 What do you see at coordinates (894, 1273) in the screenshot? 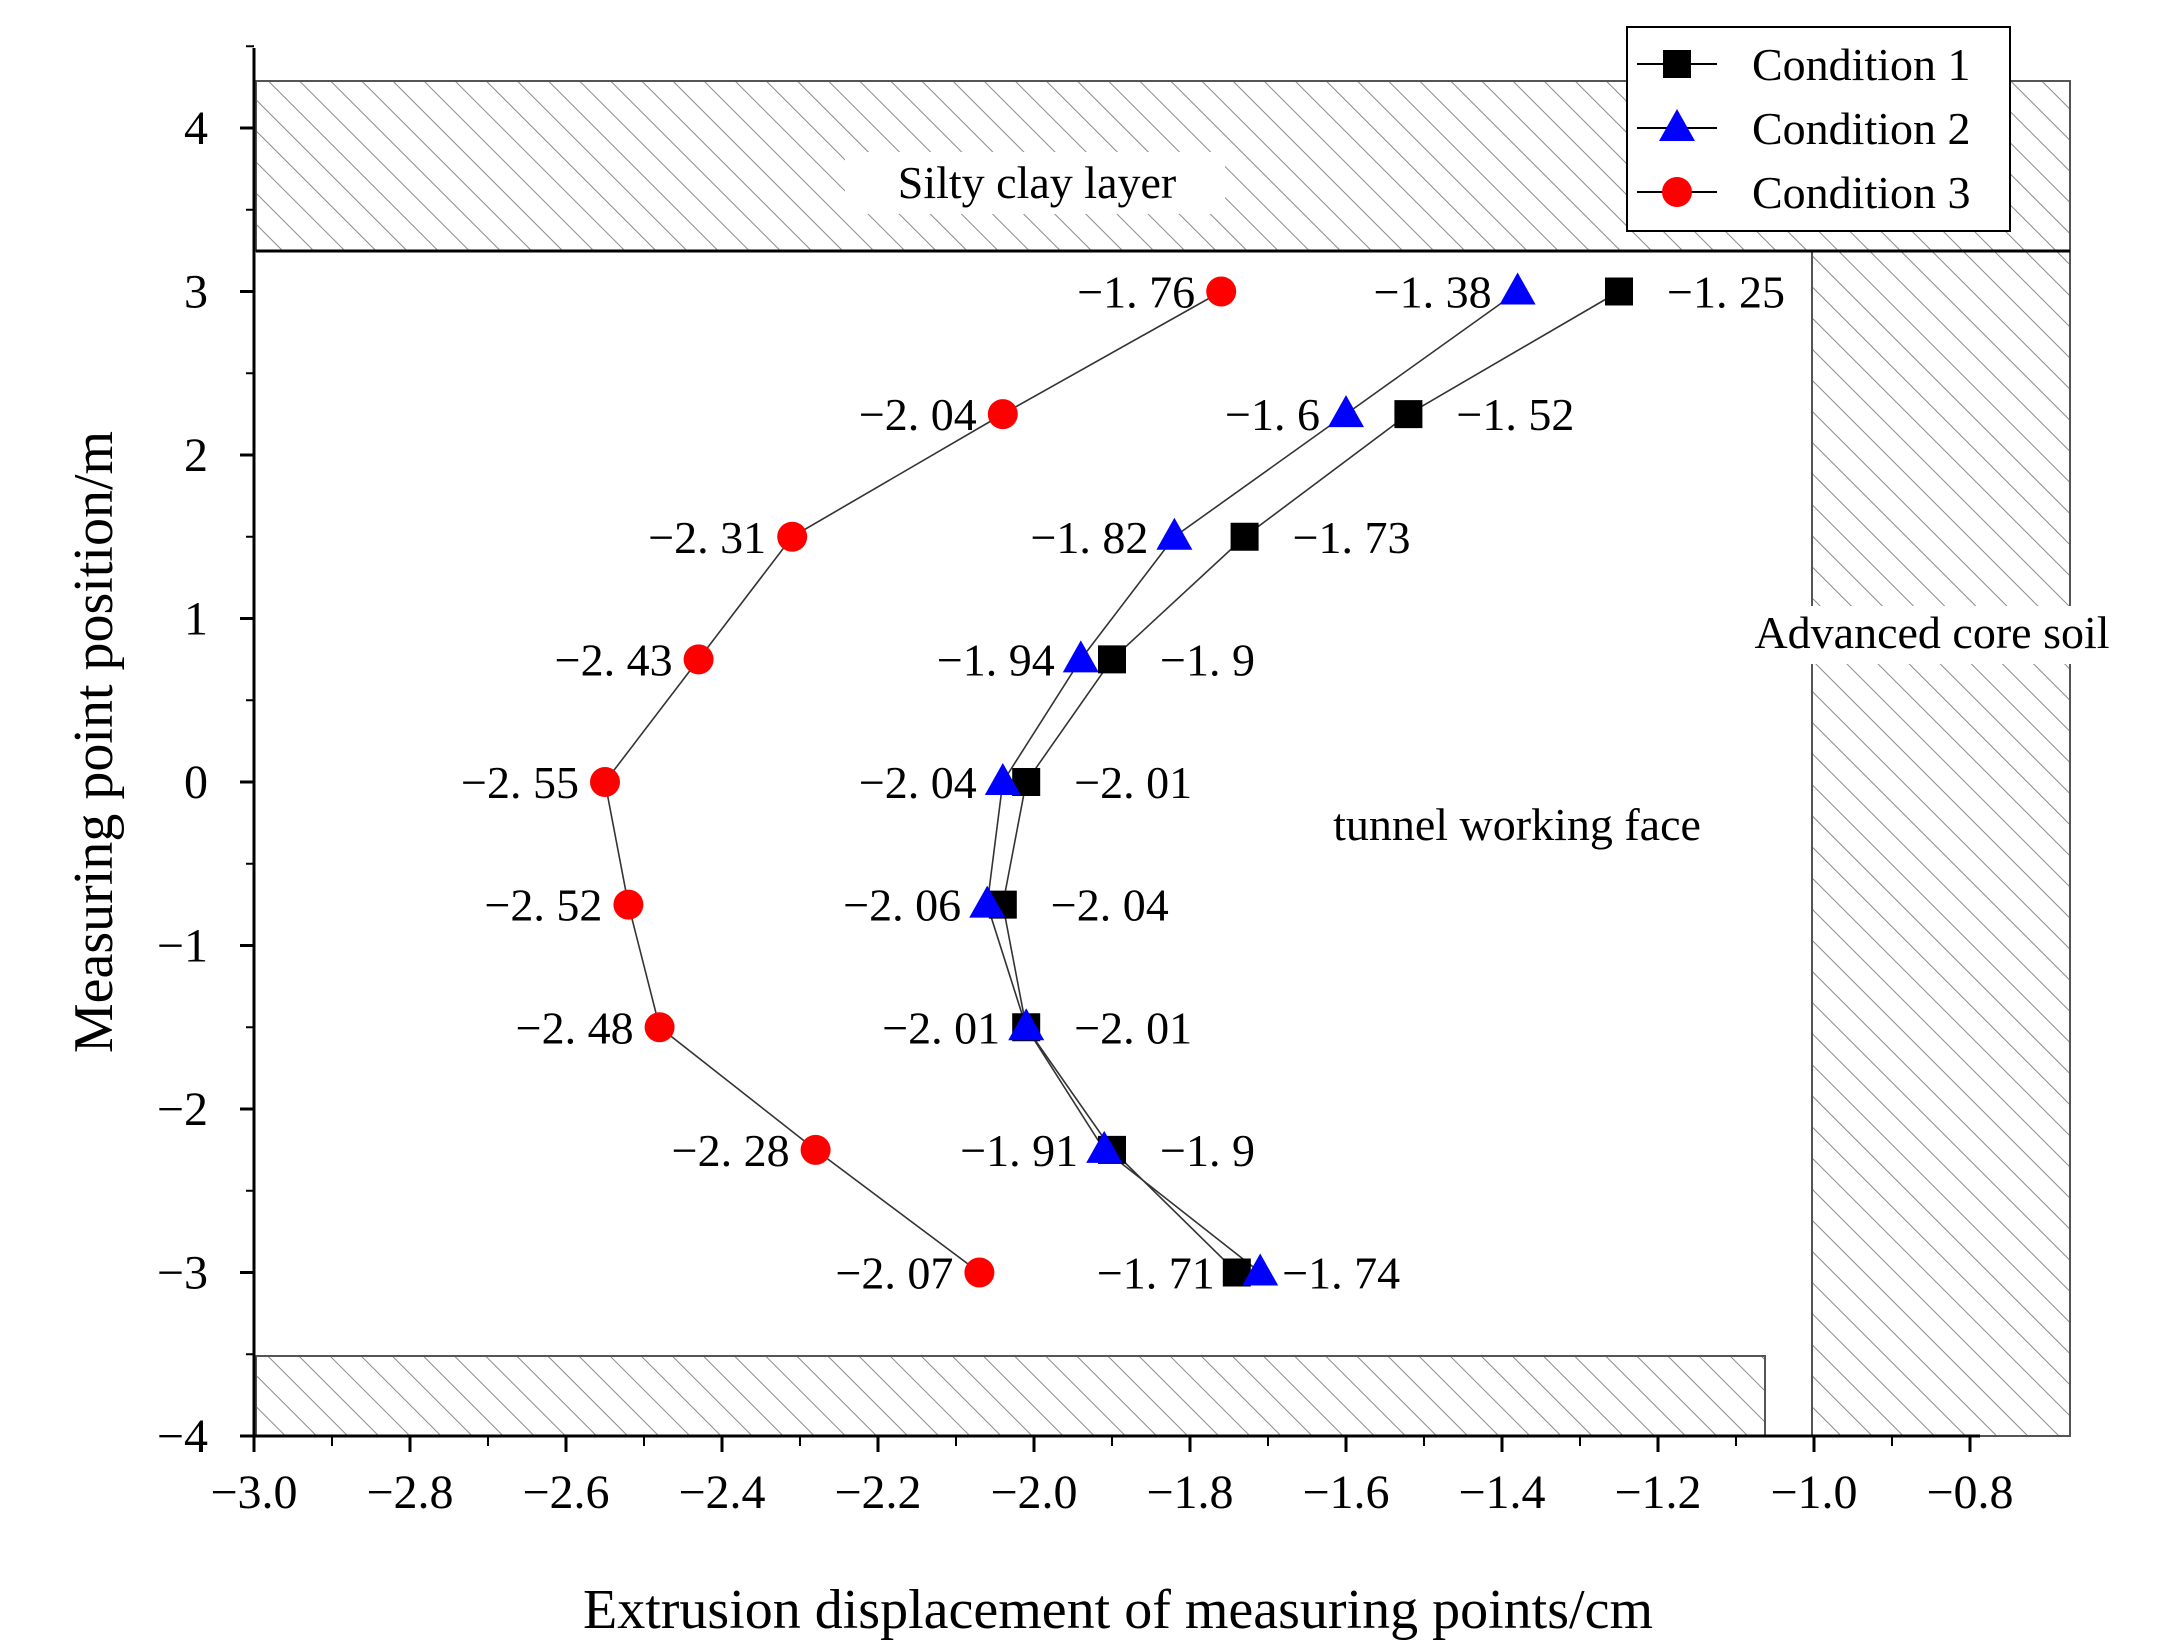
I see `data-label-3: −2. 07` at bounding box center [894, 1273].